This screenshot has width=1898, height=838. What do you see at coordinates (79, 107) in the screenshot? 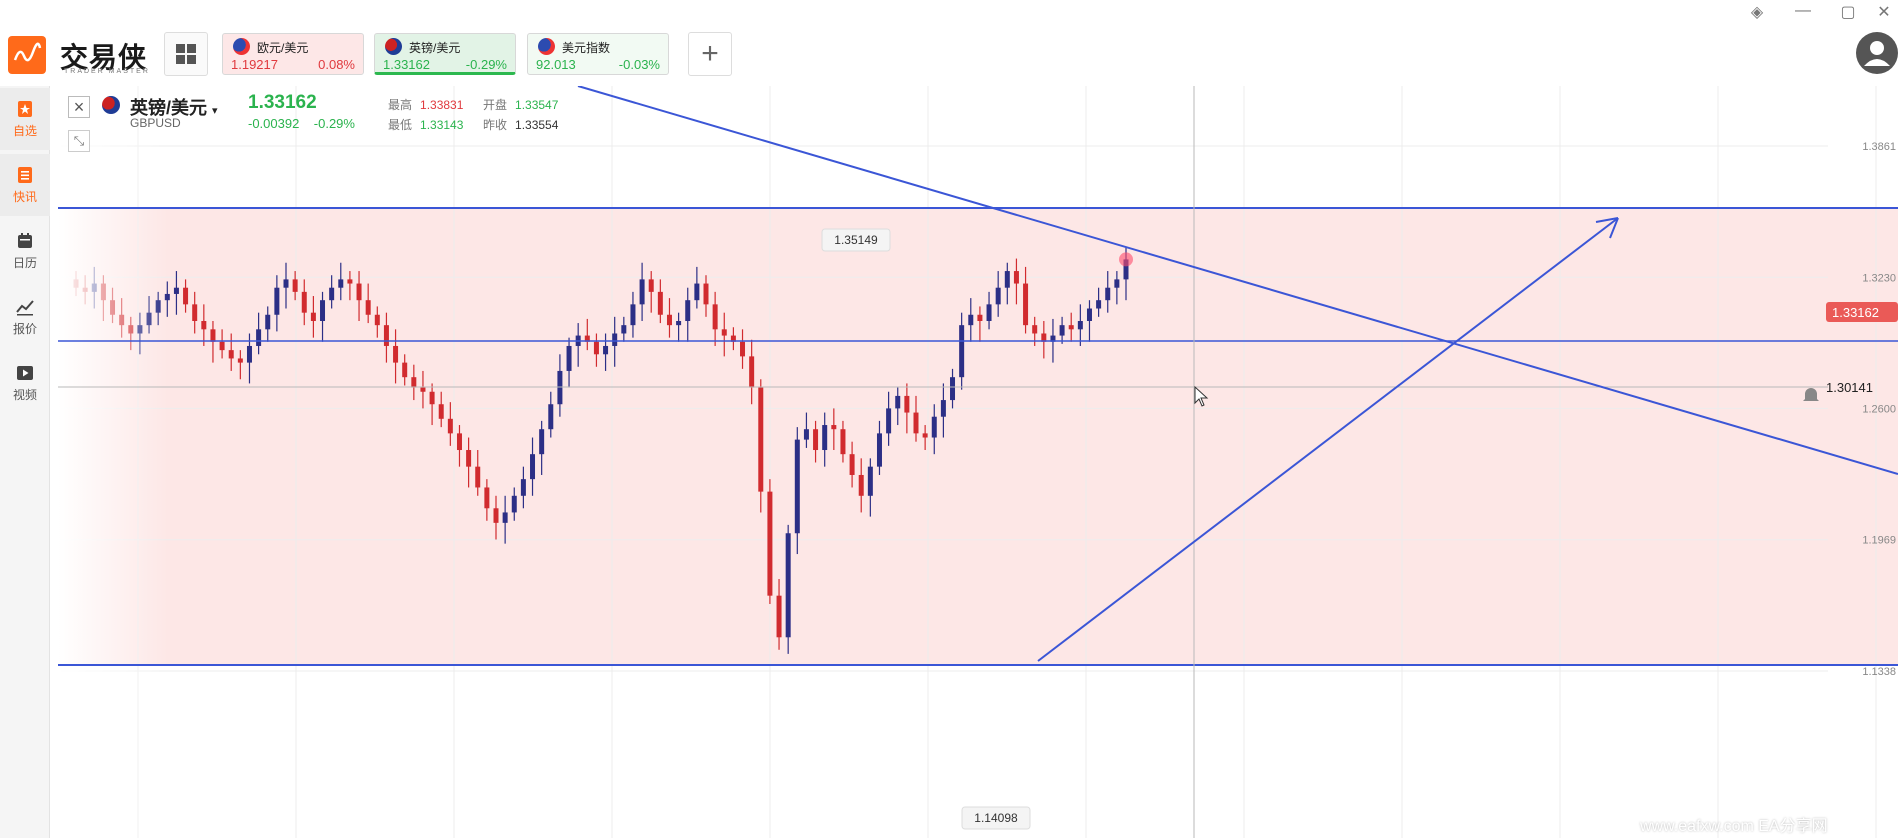
I see `close-chart-button: ×` at bounding box center [79, 107].